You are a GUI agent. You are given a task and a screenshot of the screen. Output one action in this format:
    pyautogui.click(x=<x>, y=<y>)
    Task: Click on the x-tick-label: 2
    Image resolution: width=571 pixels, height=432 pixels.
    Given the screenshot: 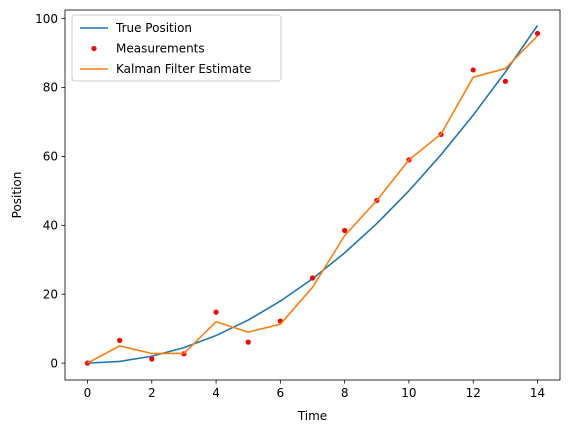 What is the action you would take?
    pyautogui.click(x=152, y=393)
    